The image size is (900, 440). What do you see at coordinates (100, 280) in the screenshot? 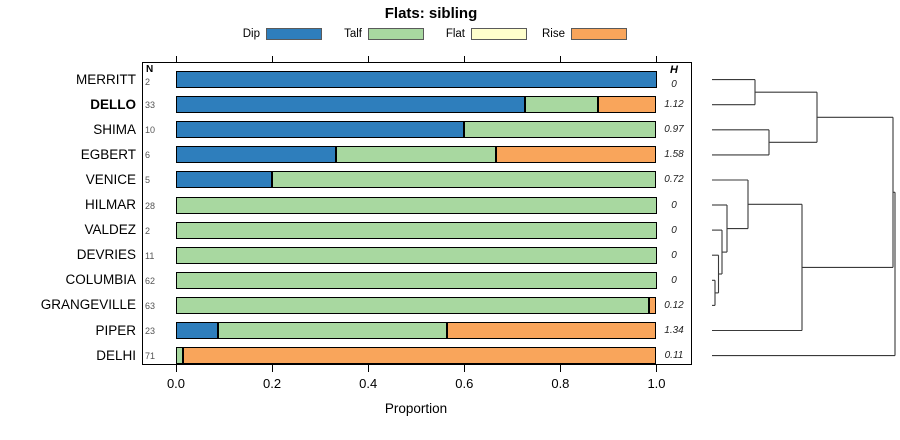
I see `category-label: COLUMBIA` at bounding box center [100, 280].